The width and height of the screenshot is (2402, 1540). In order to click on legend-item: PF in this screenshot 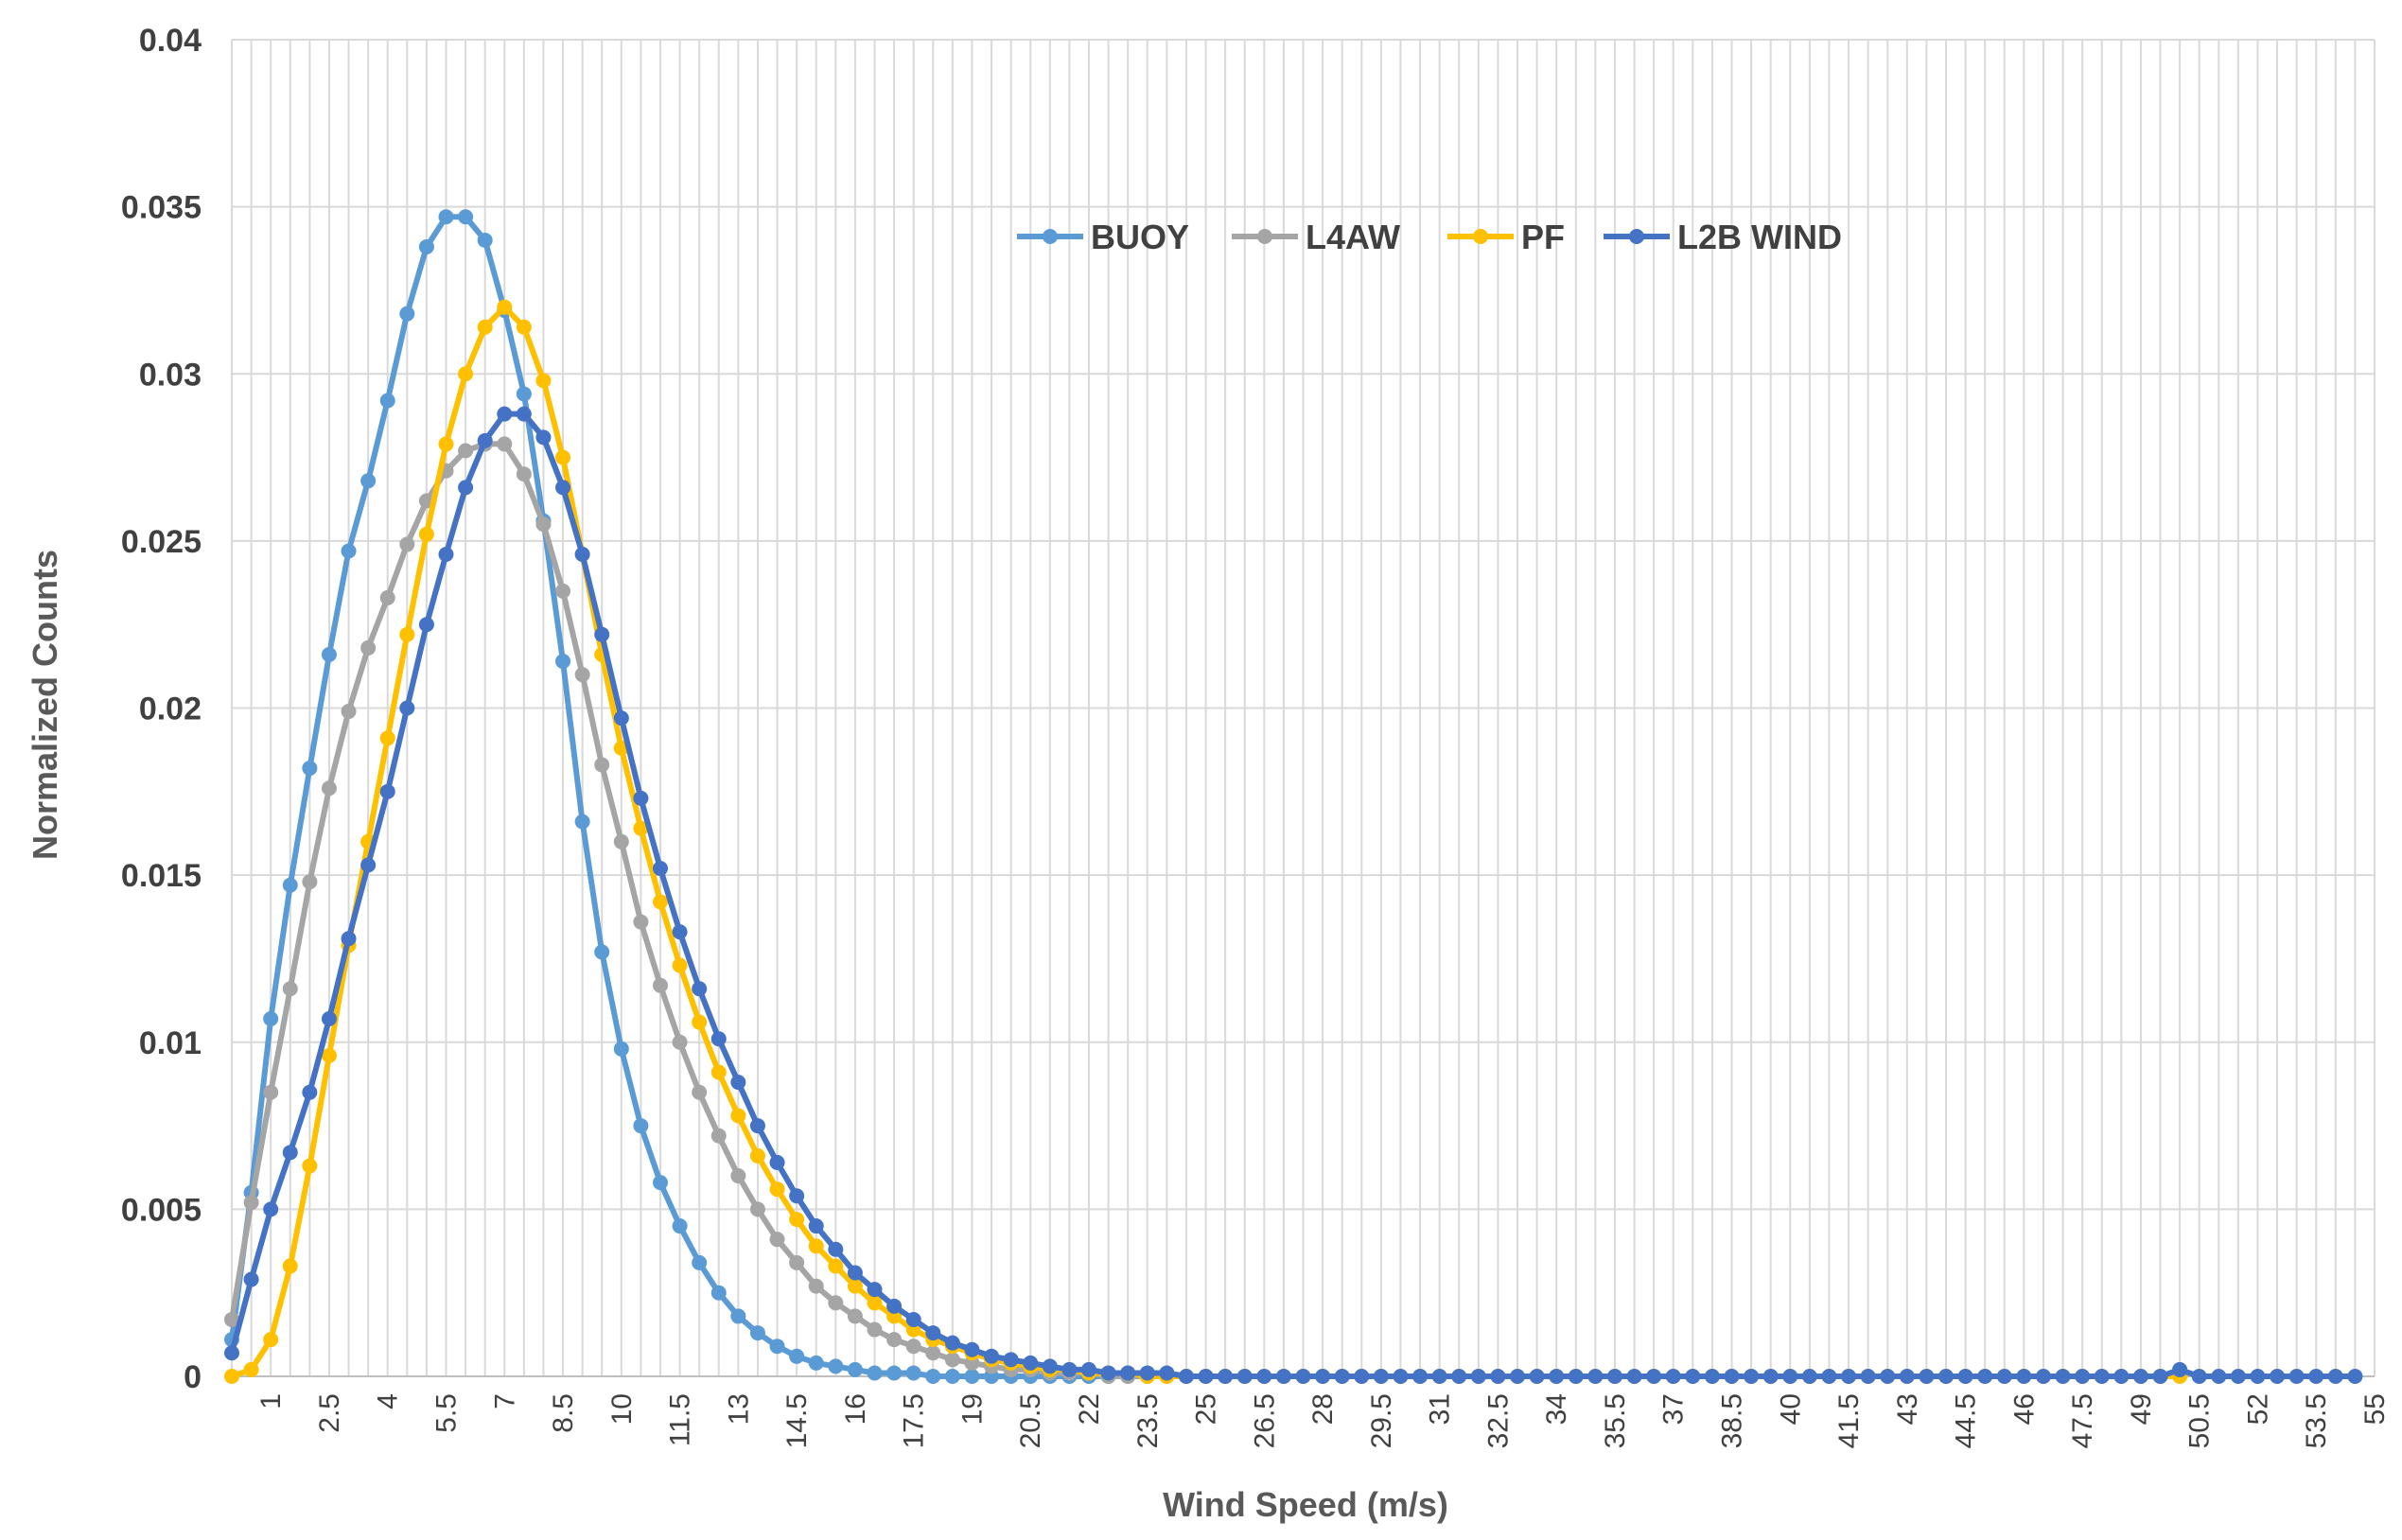, I will do `click(1506, 237)`.